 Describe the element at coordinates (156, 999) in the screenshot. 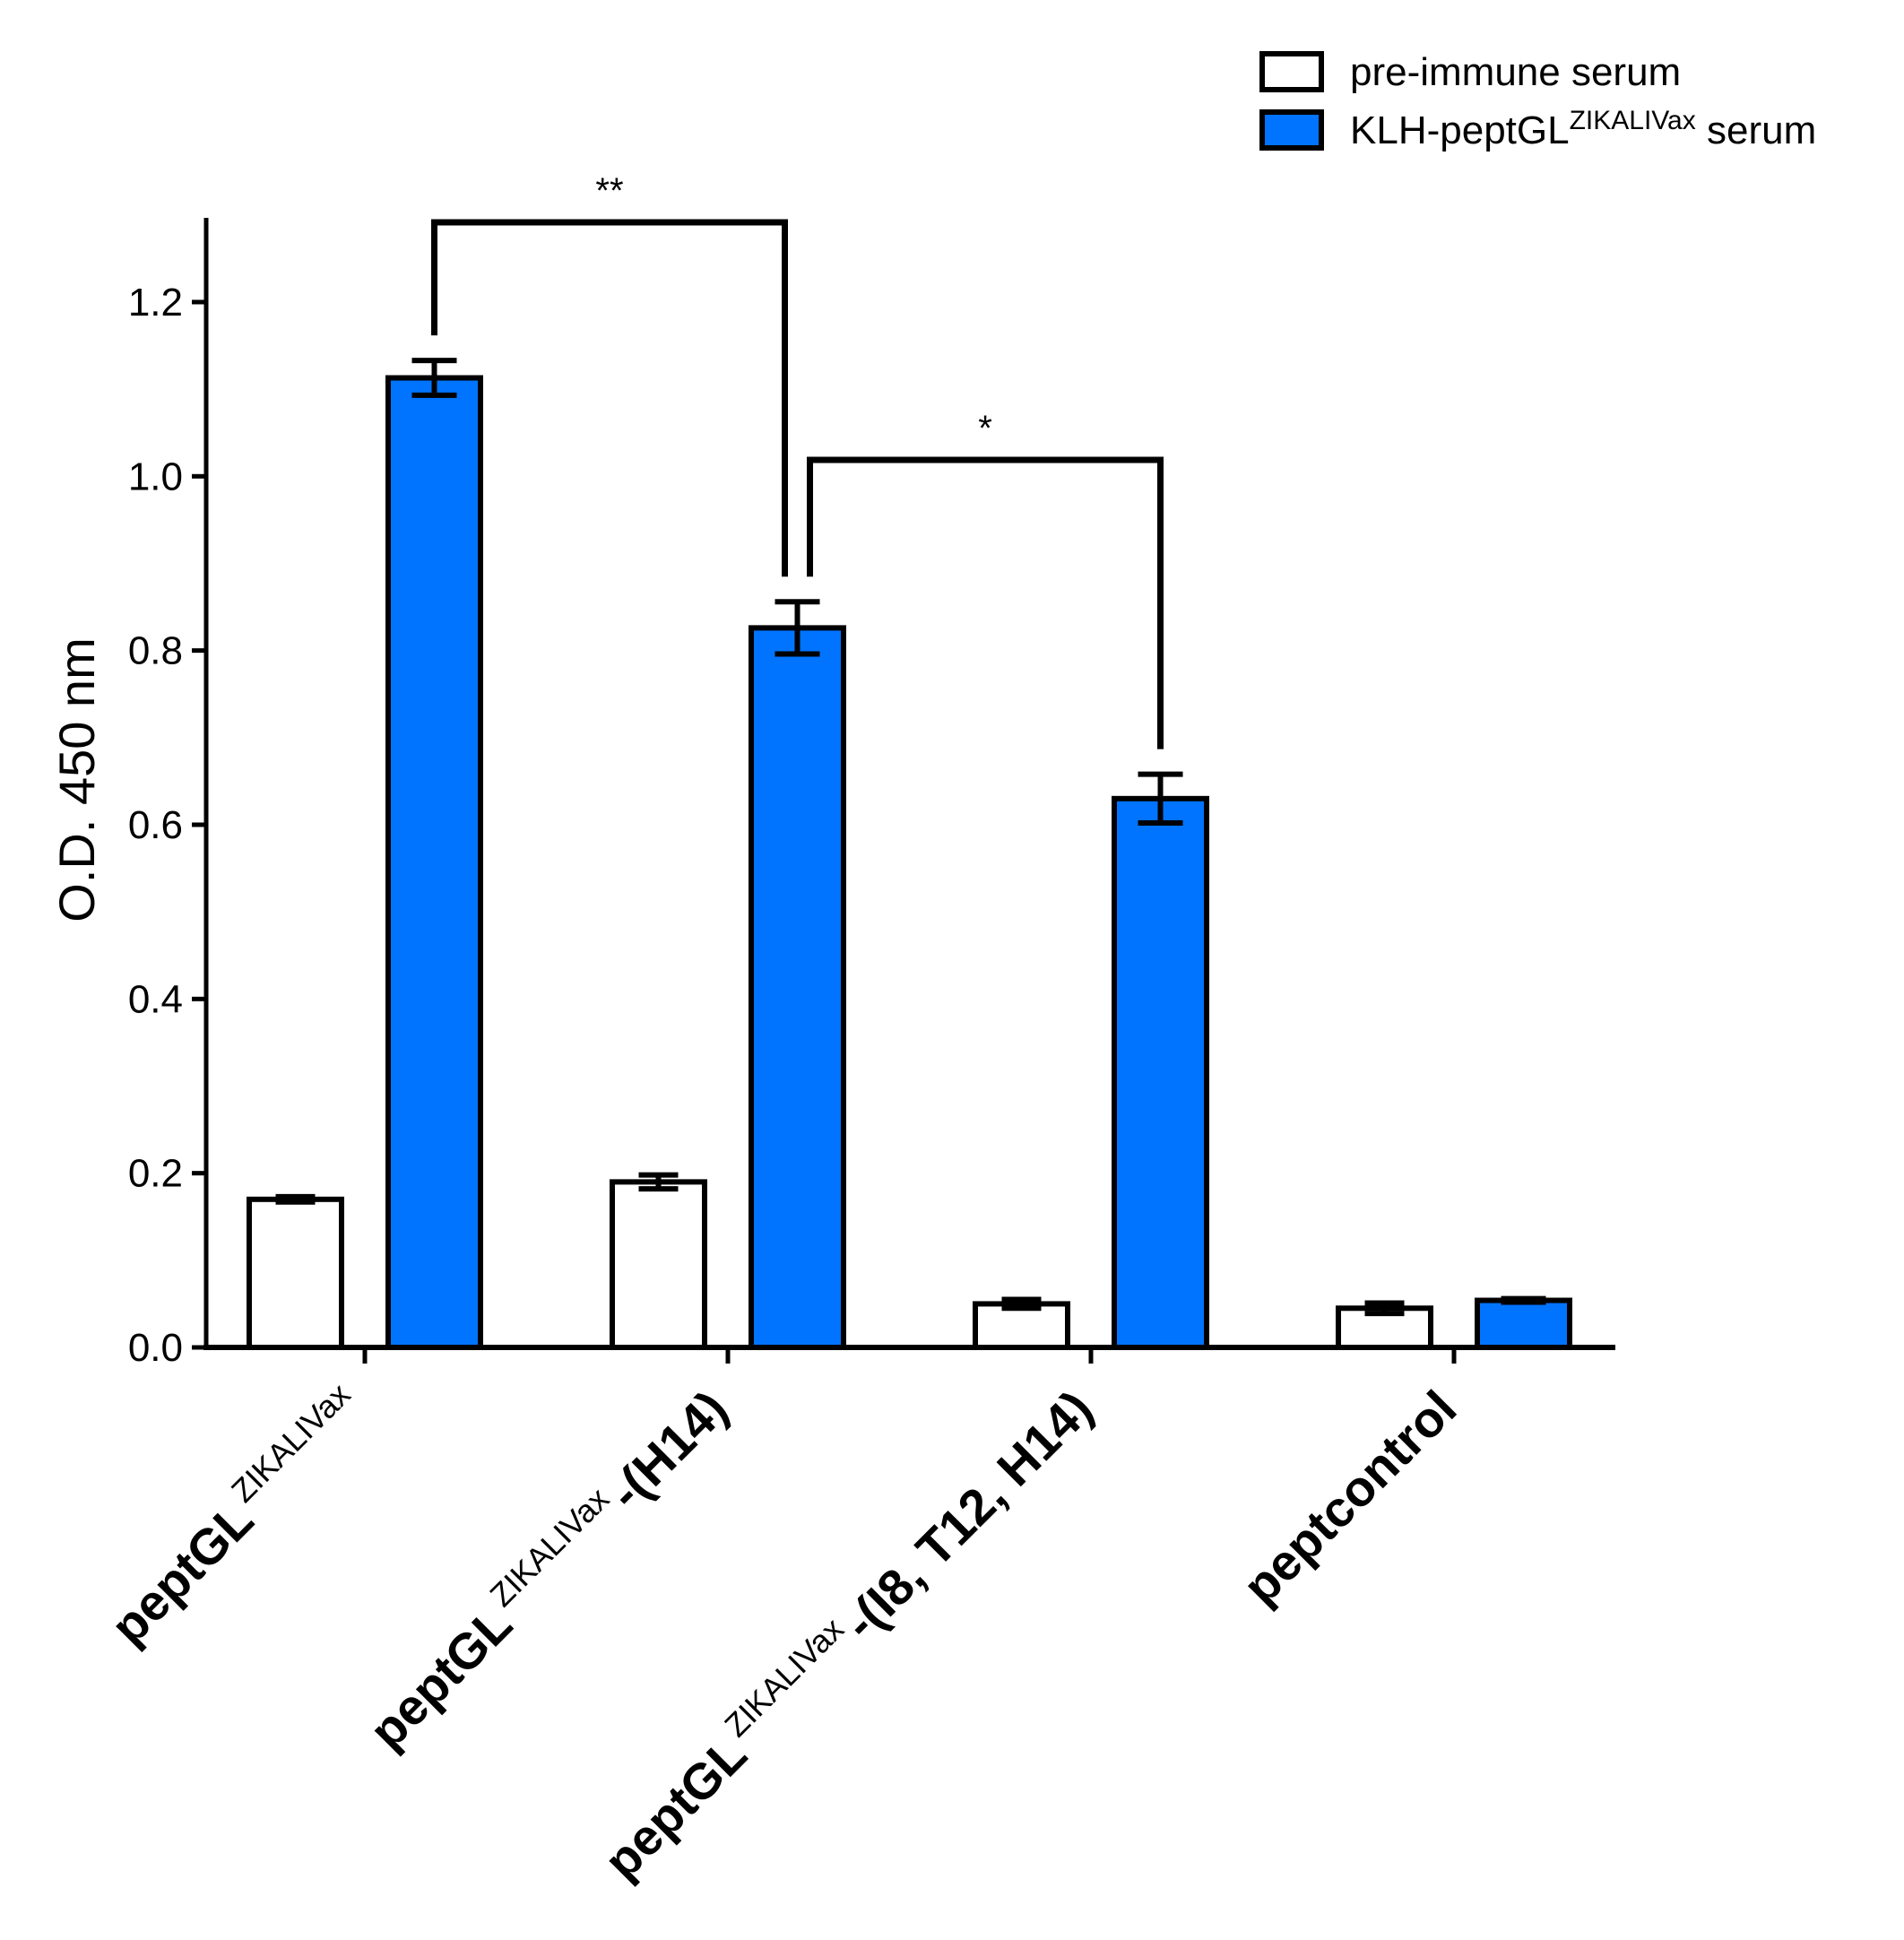

I see `y-tick-label-2: 0.4` at that location.